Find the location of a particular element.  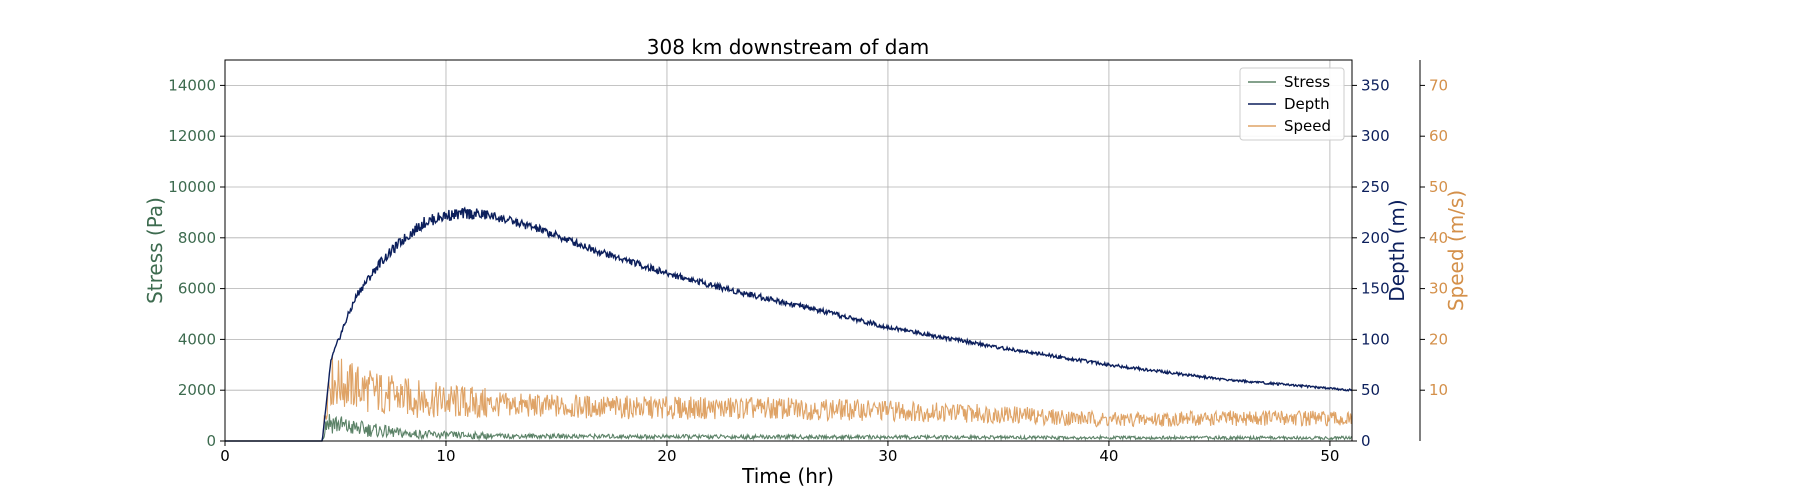

legend-label-speed: Speed is located at coordinates (1307, 126).